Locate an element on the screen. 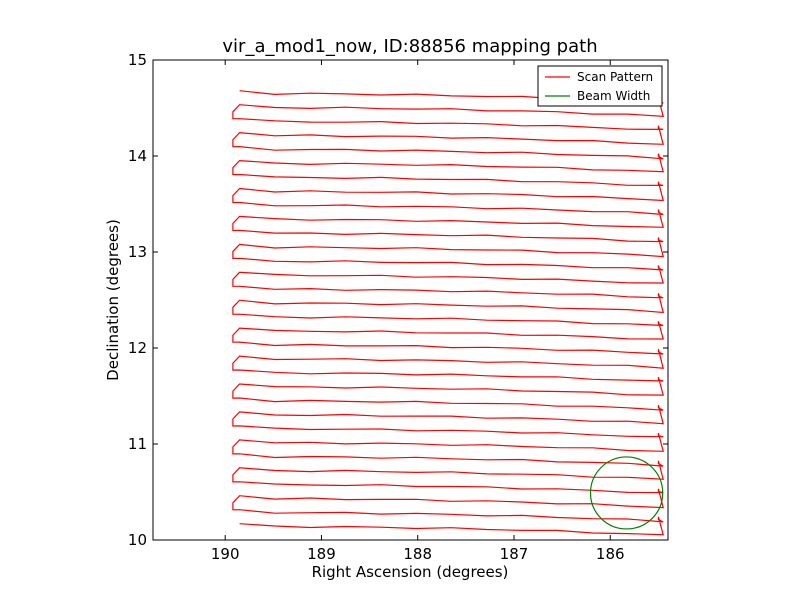  y-tick-label: 13 is located at coordinates (137, 252).